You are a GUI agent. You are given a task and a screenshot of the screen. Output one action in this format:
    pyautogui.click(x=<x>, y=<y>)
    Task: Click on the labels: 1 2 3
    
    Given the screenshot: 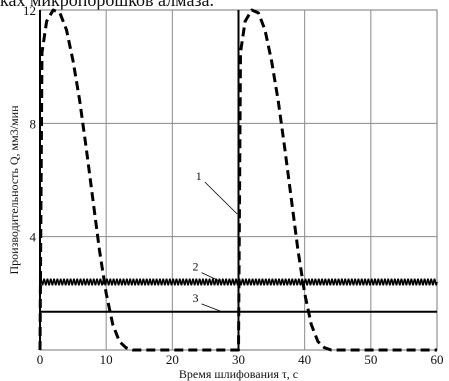 What is the action you would take?
    pyautogui.click(x=215, y=241)
    